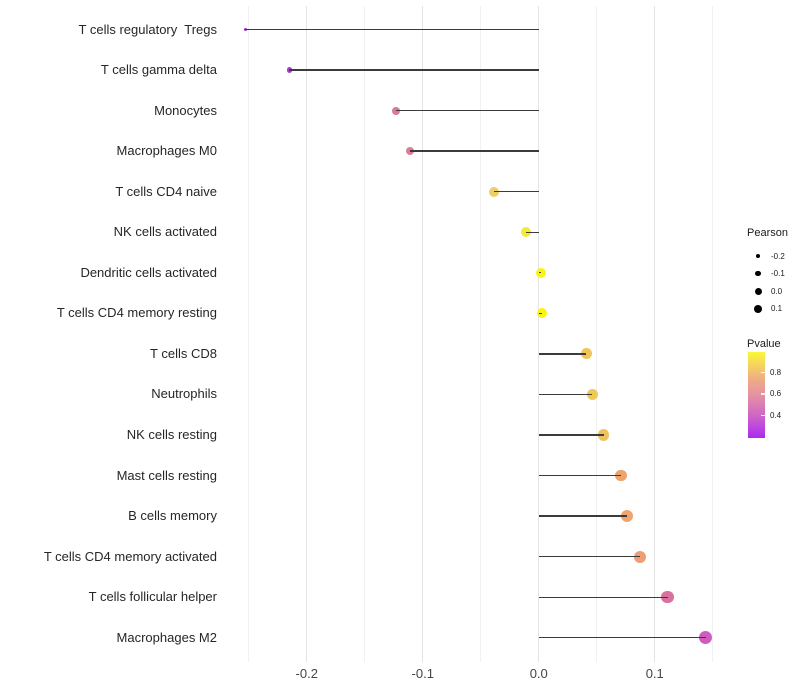 The width and height of the screenshot is (800, 700). I want to click on y-axis-label: NK cells activated, so click(165, 232).